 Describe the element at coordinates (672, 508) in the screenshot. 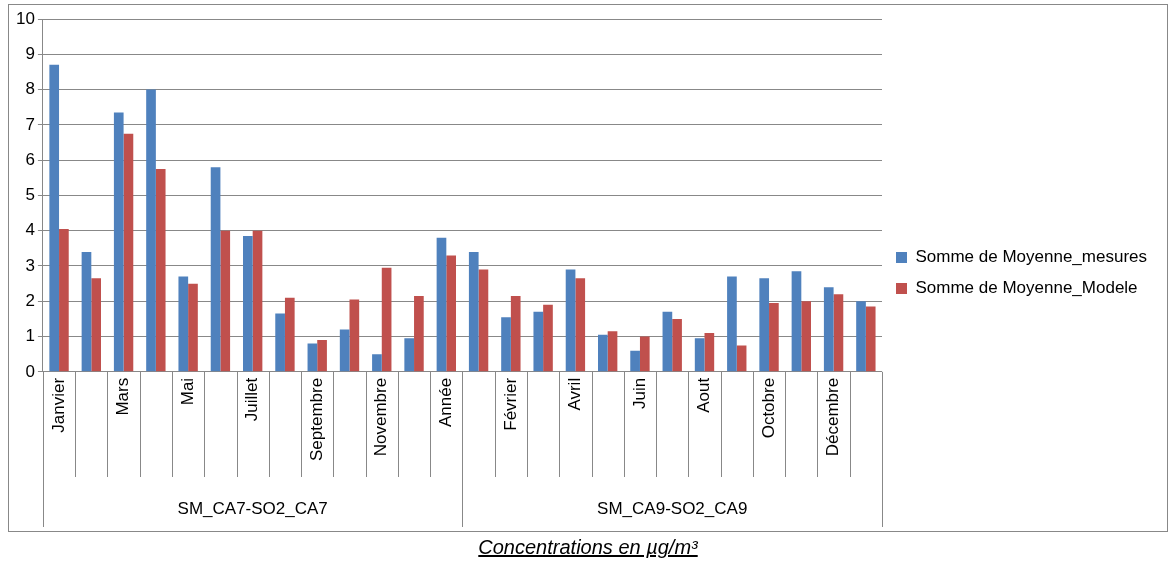

I see `text: SM_CA9-SO2_CA9` at that location.